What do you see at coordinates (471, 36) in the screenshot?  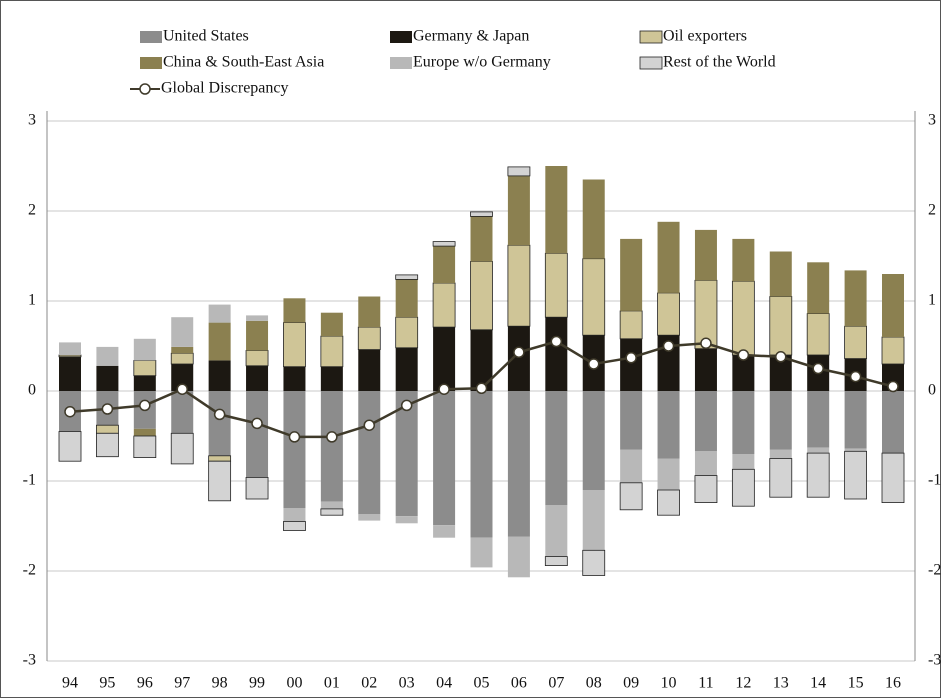 I see `legend-label: Germany & Japan` at bounding box center [471, 36].